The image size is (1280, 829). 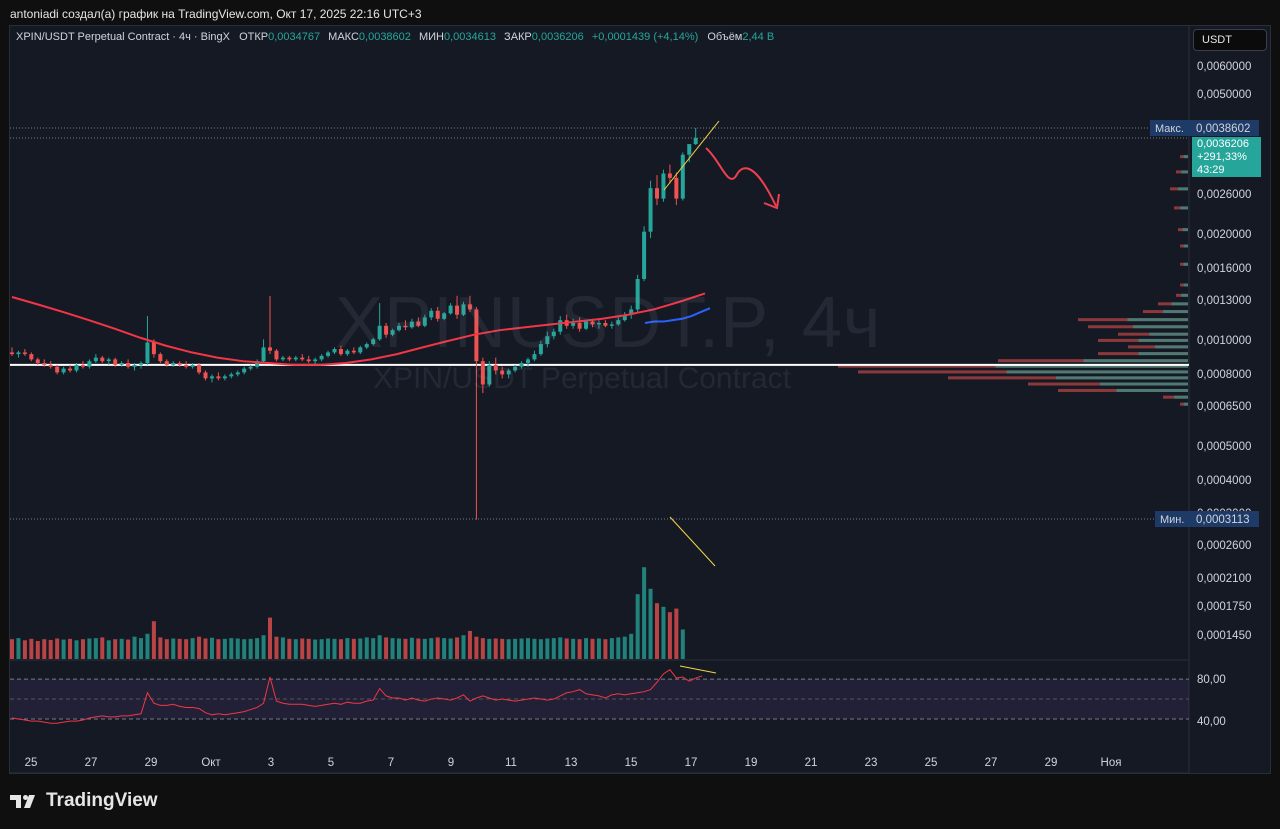 What do you see at coordinates (1169, 129) in the screenshot?
I see `max-label-name: Макс.` at bounding box center [1169, 129].